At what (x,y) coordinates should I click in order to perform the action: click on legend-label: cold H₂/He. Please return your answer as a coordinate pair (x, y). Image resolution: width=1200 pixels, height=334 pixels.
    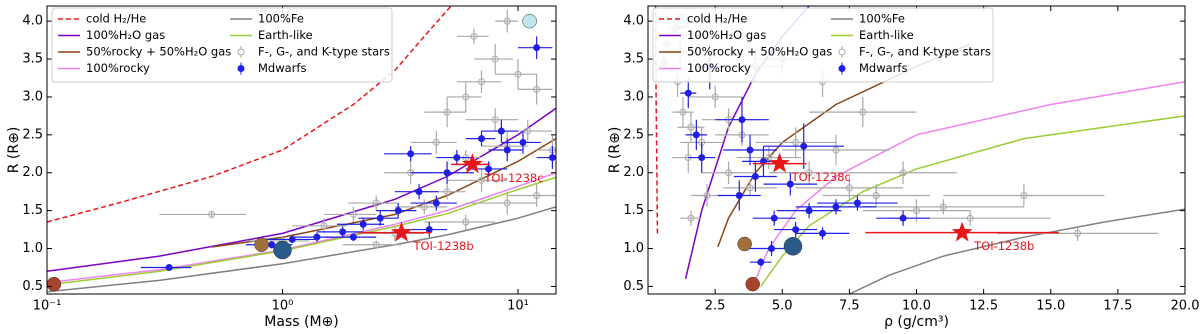
    Looking at the image, I should click on (717, 19).